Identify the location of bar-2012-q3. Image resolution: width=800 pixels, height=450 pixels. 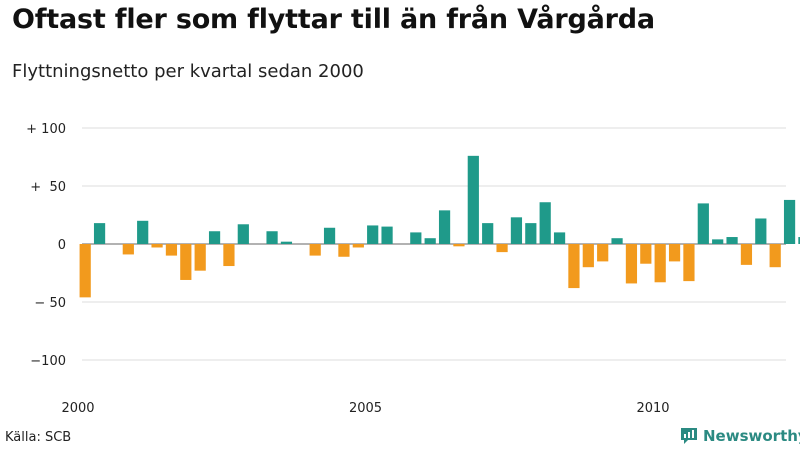
(799, 240).